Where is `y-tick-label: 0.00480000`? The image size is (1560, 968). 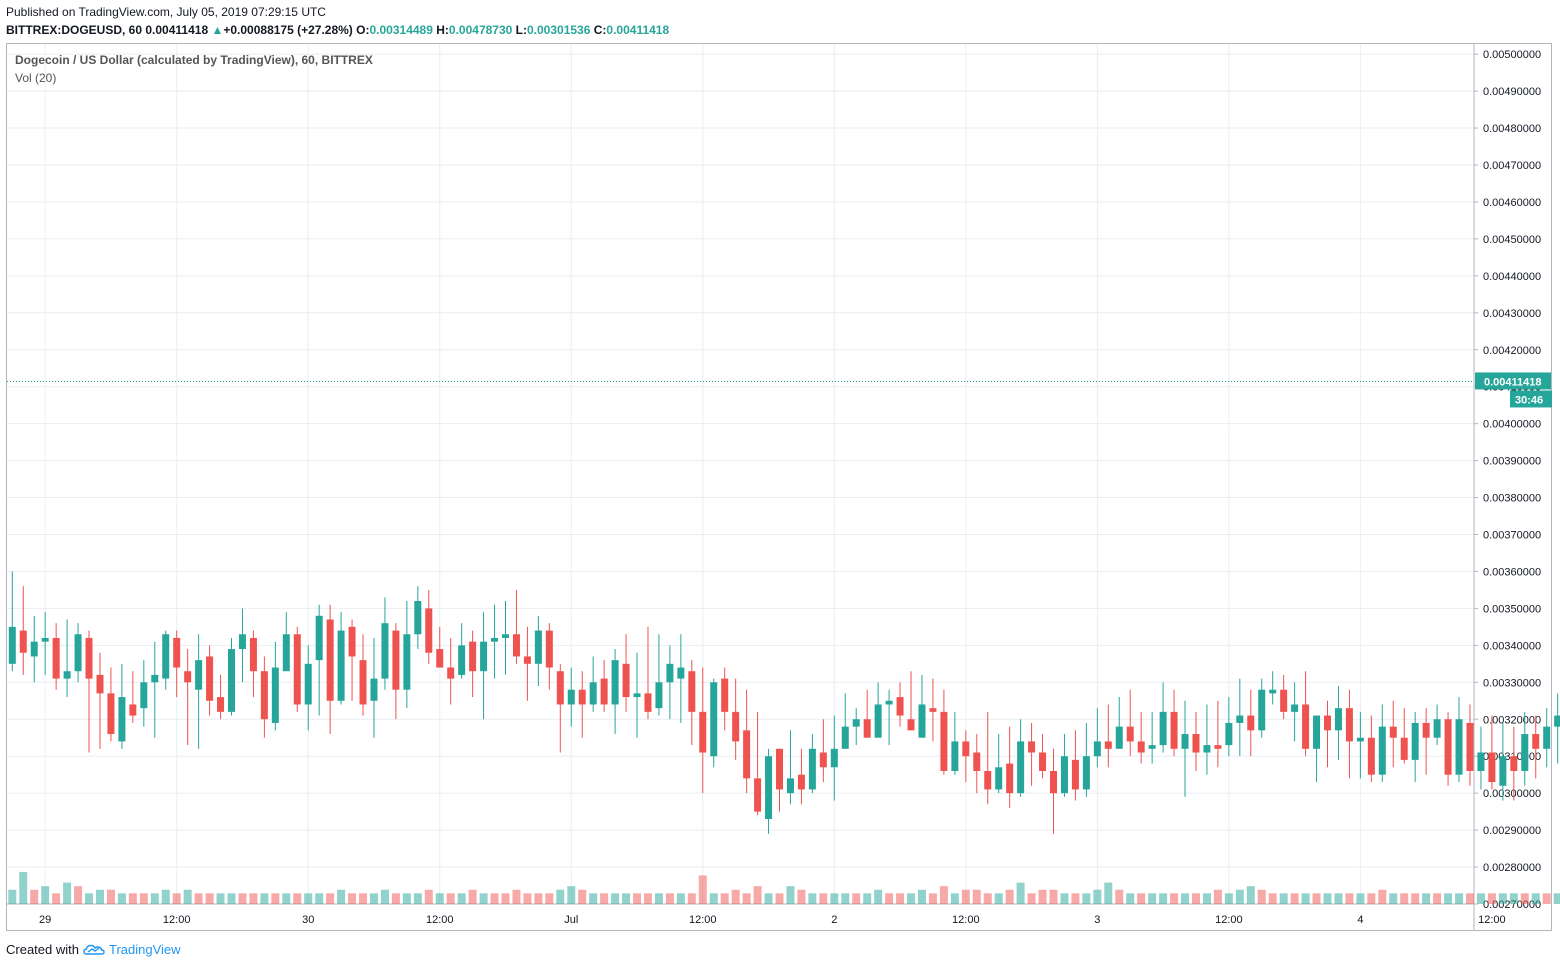 y-tick-label: 0.00480000 is located at coordinates (1512, 129).